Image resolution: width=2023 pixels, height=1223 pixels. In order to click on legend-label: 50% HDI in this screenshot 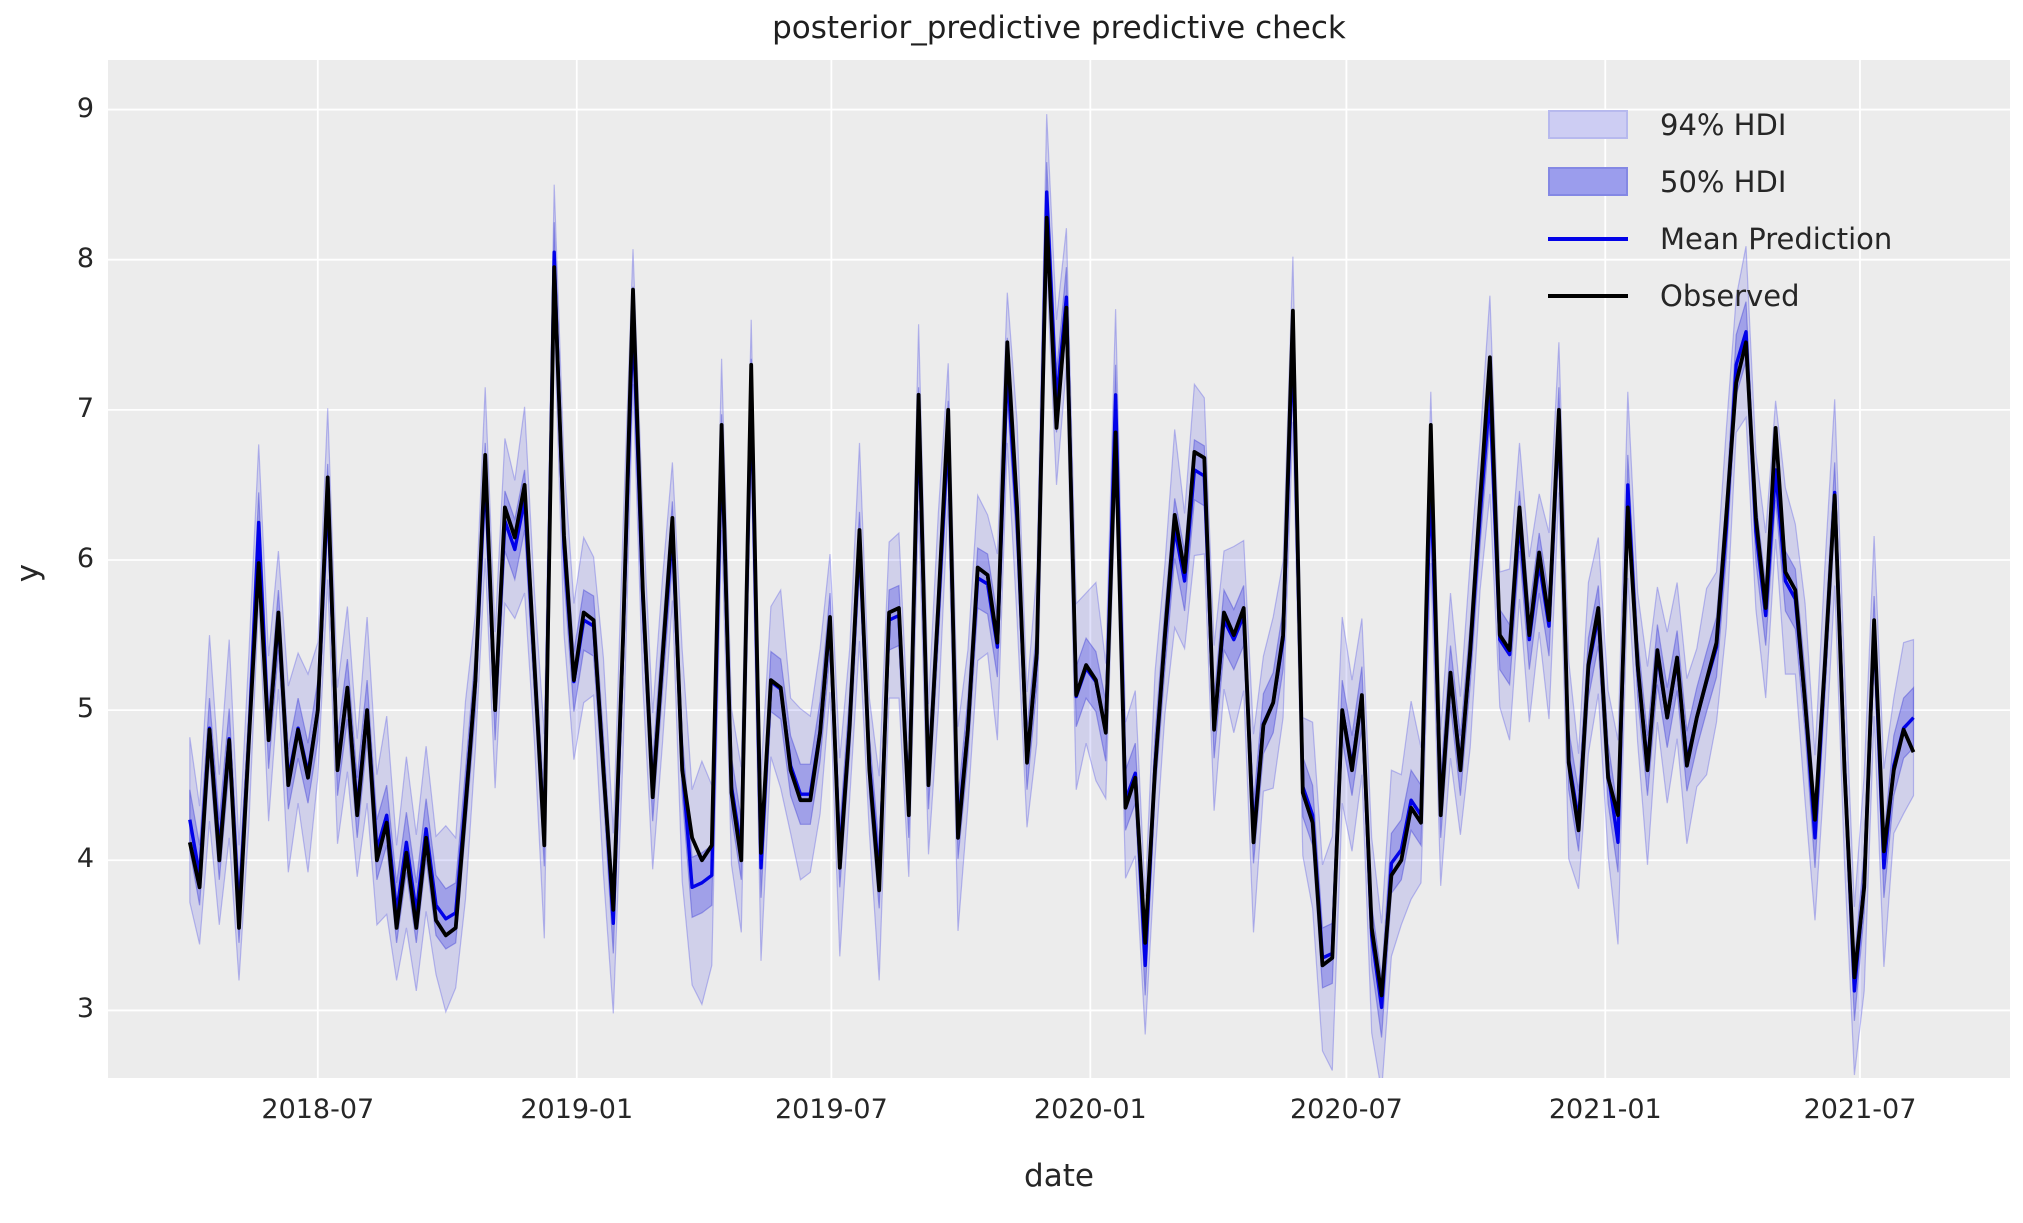, I will do `click(1723, 181)`.